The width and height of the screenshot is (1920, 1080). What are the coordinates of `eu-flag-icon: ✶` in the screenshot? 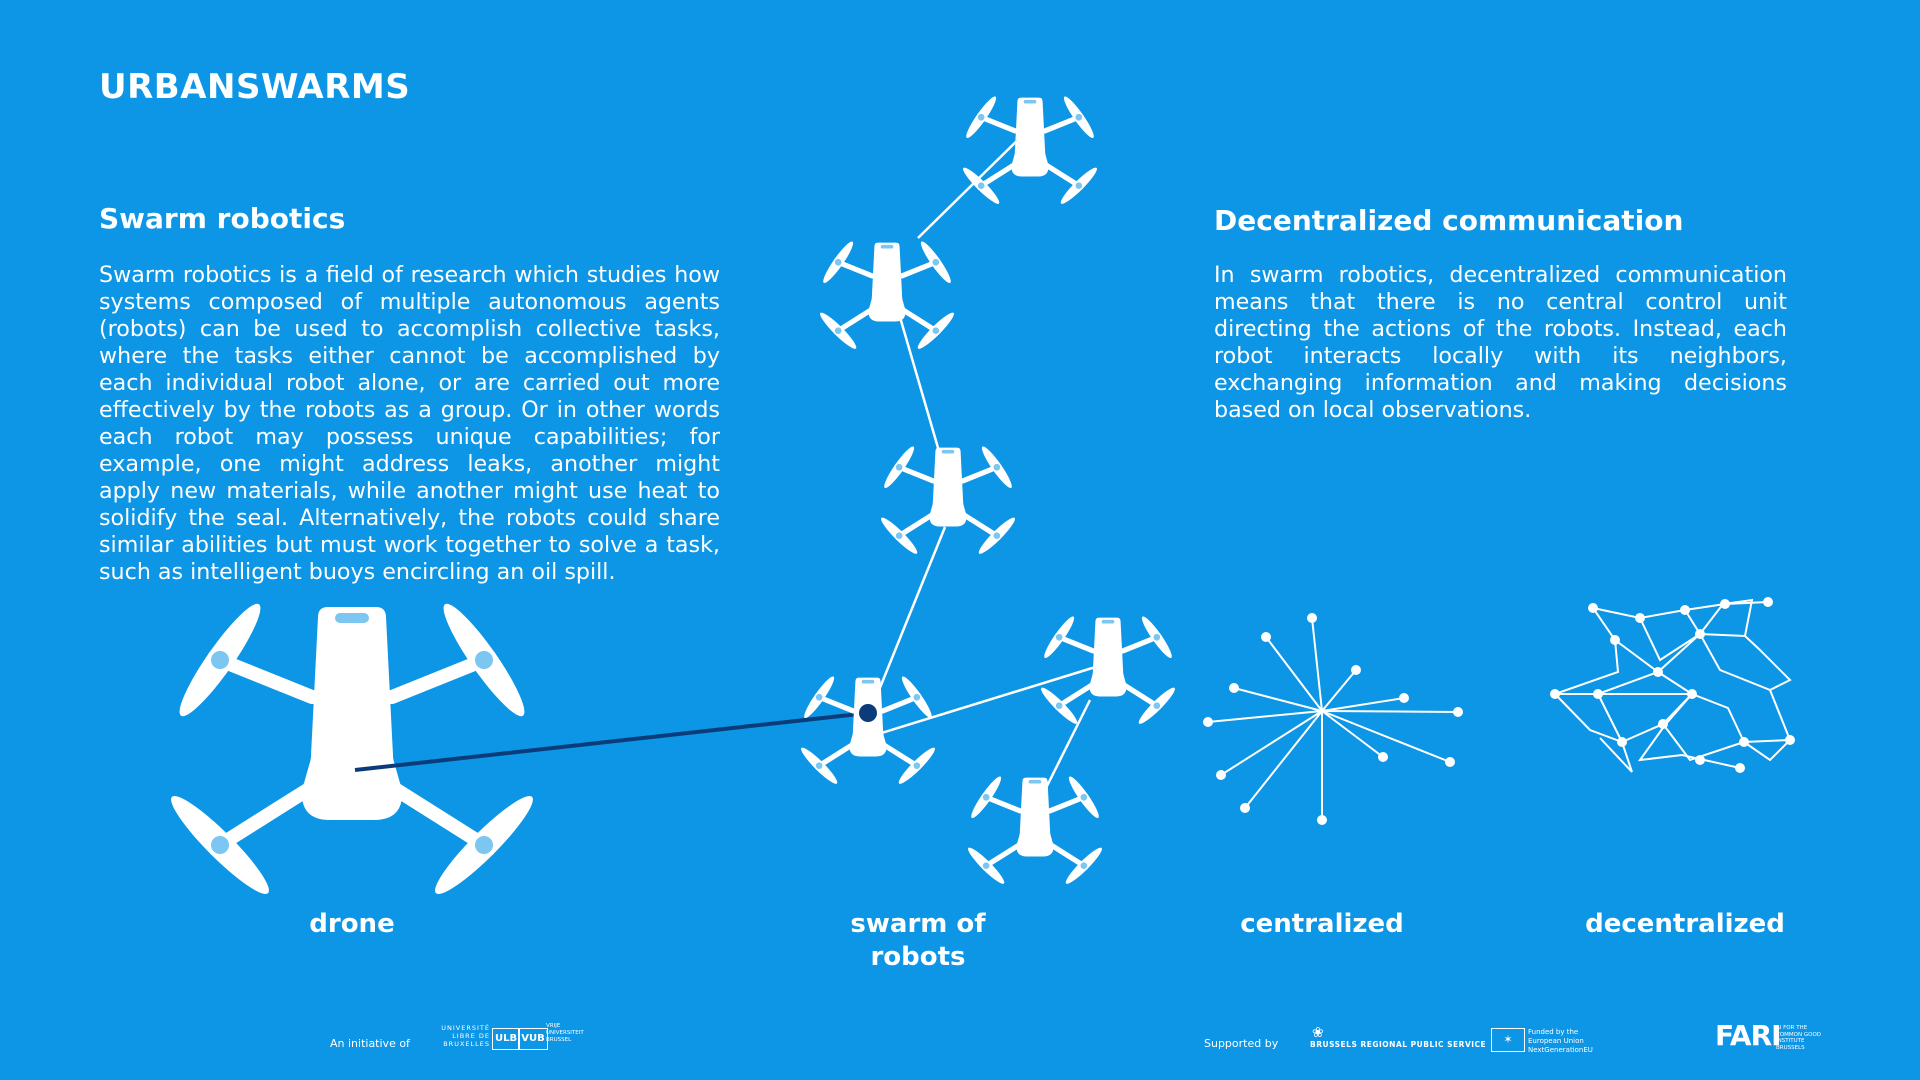 It's located at (1508, 1040).